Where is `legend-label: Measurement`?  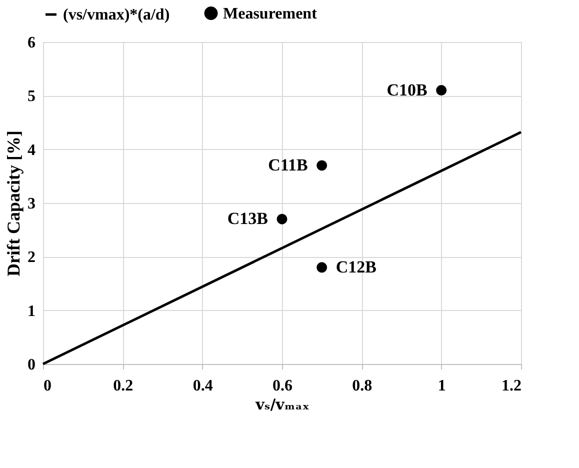
legend-label: Measurement is located at coordinates (270, 13).